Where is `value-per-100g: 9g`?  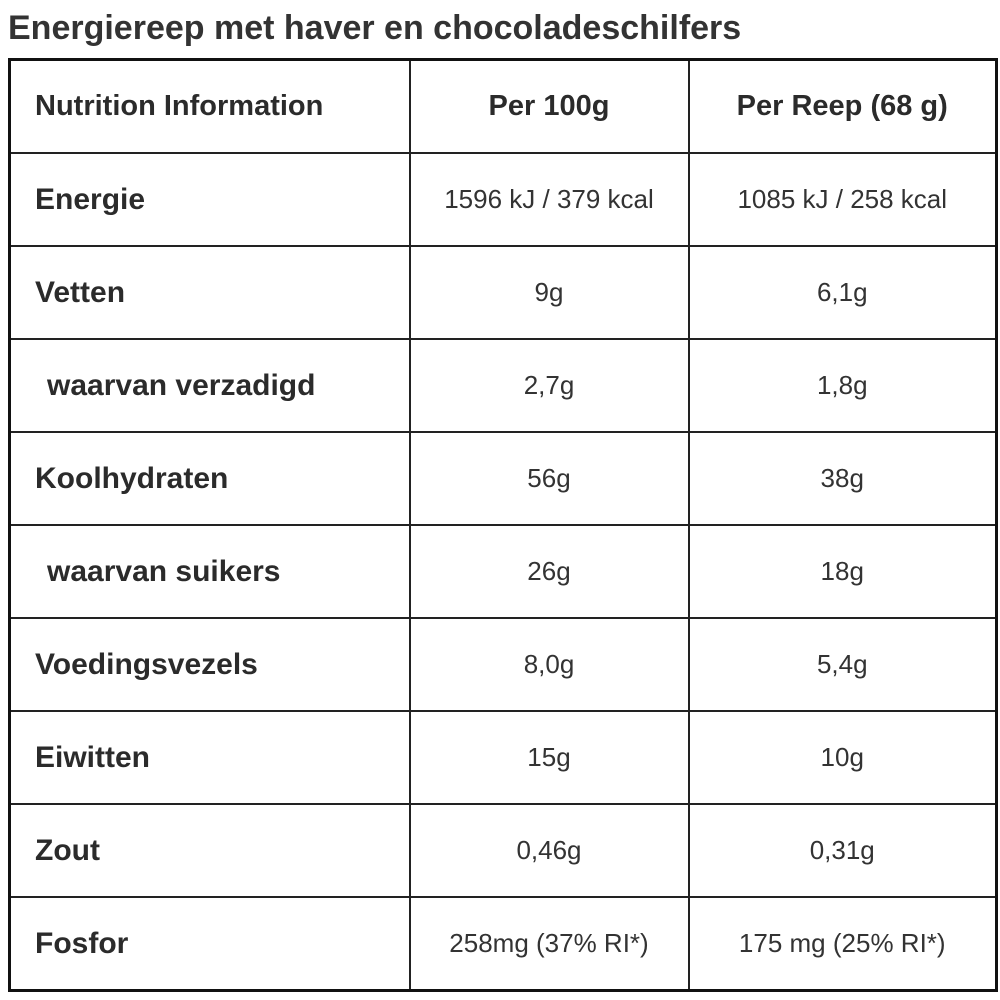 value-per-100g: 9g is located at coordinates (549, 292).